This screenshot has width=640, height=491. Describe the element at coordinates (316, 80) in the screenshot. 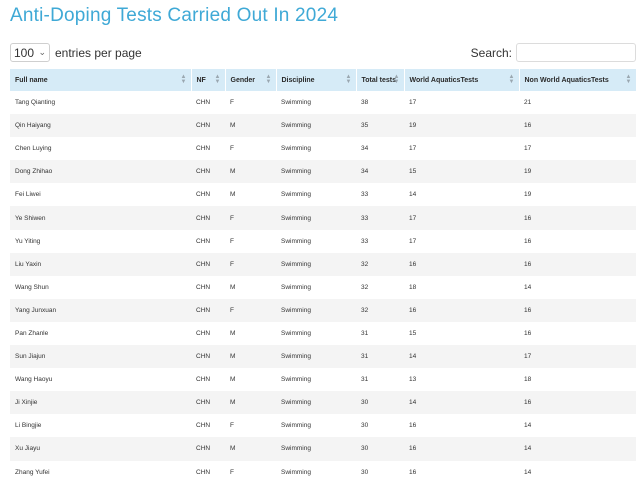

I see `column-header-discipline: Discipline ▲ ▼` at that location.